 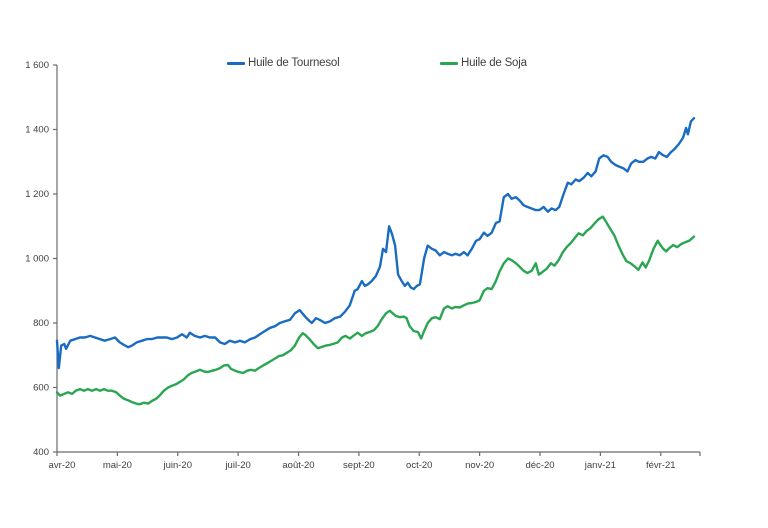 I want to click on y-tick-label: 800, so click(x=41, y=323).